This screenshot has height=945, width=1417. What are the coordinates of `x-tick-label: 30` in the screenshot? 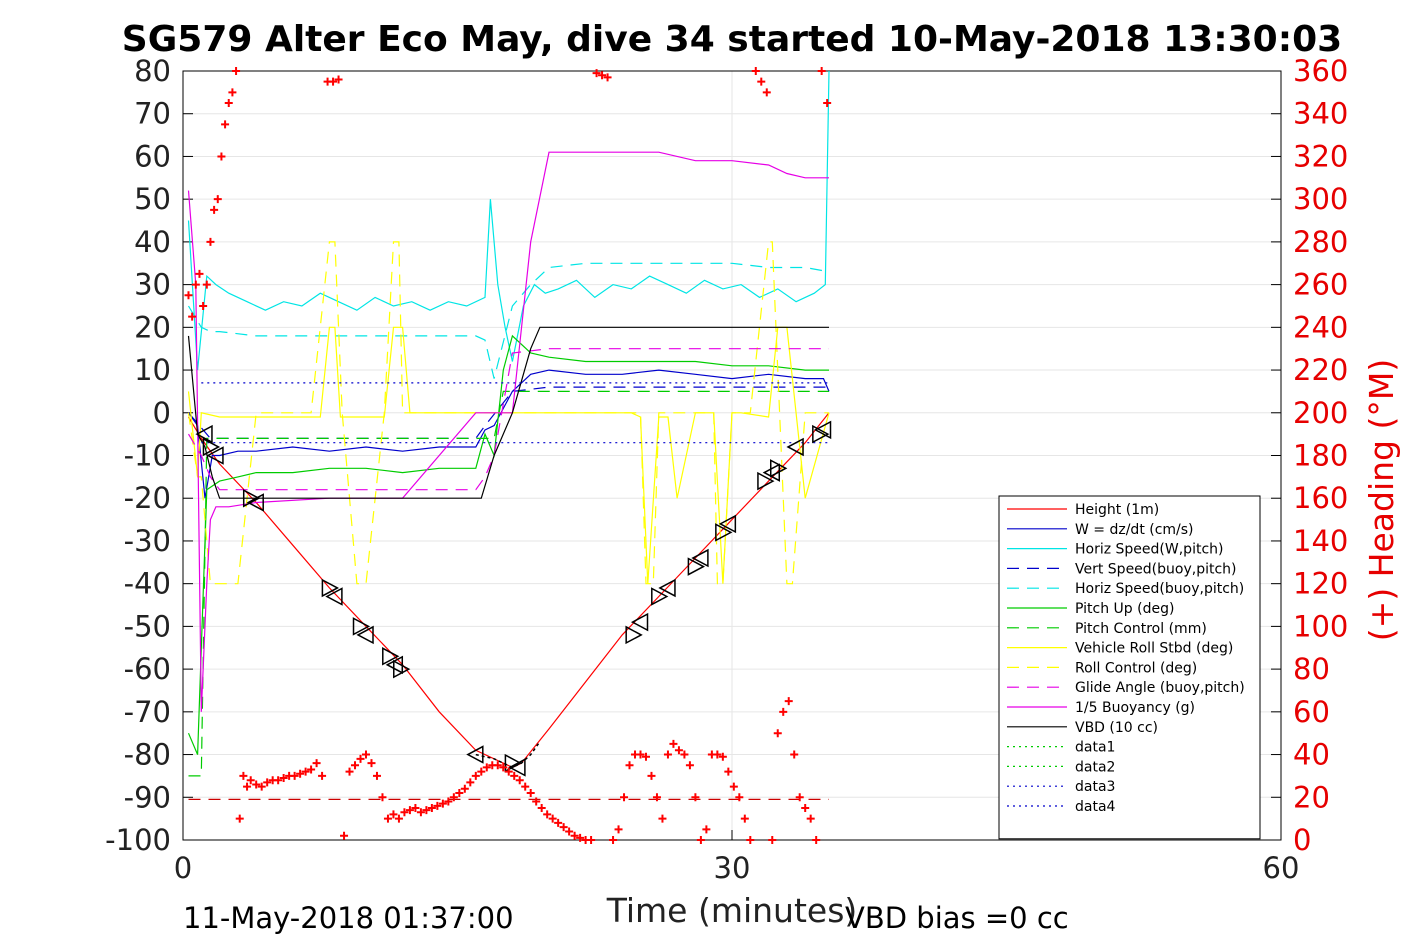 It's located at (732, 868).